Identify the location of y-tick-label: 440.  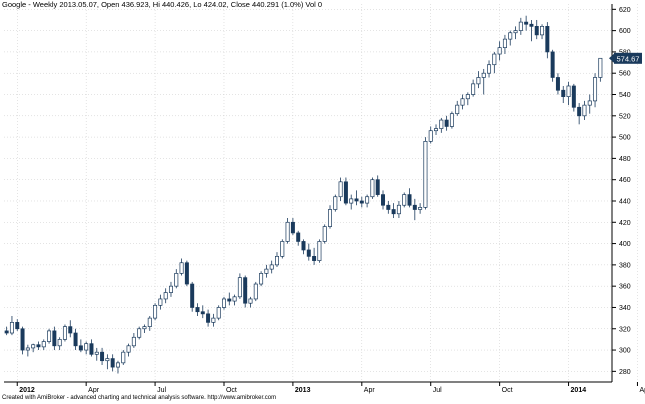
(625, 201).